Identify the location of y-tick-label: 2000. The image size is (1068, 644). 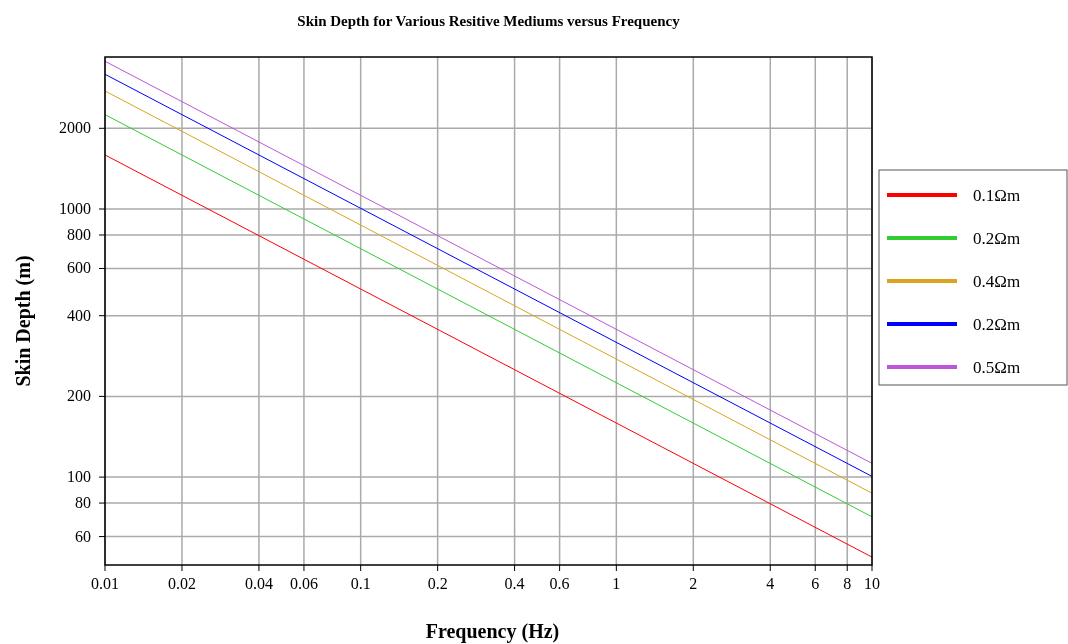
(75, 128).